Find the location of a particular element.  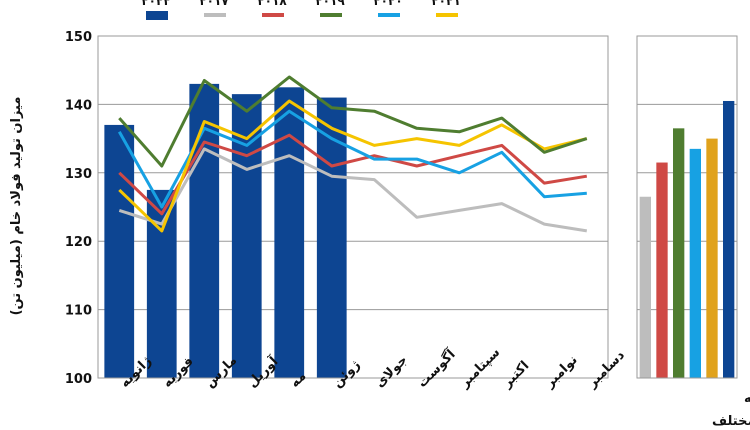

avg-bar-۲۰۲۱ is located at coordinates (712, 258).